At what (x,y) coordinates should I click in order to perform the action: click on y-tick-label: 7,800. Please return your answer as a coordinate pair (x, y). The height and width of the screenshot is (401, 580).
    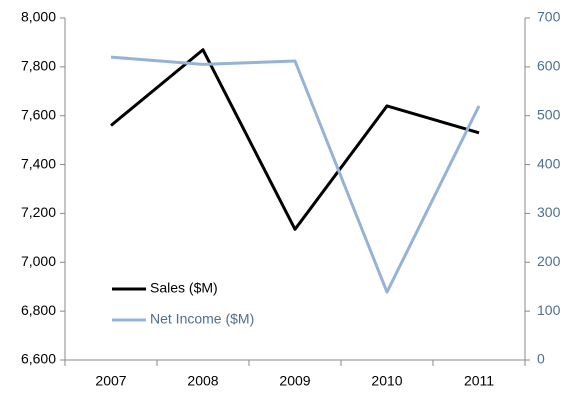
    Looking at the image, I should click on (38, 66).